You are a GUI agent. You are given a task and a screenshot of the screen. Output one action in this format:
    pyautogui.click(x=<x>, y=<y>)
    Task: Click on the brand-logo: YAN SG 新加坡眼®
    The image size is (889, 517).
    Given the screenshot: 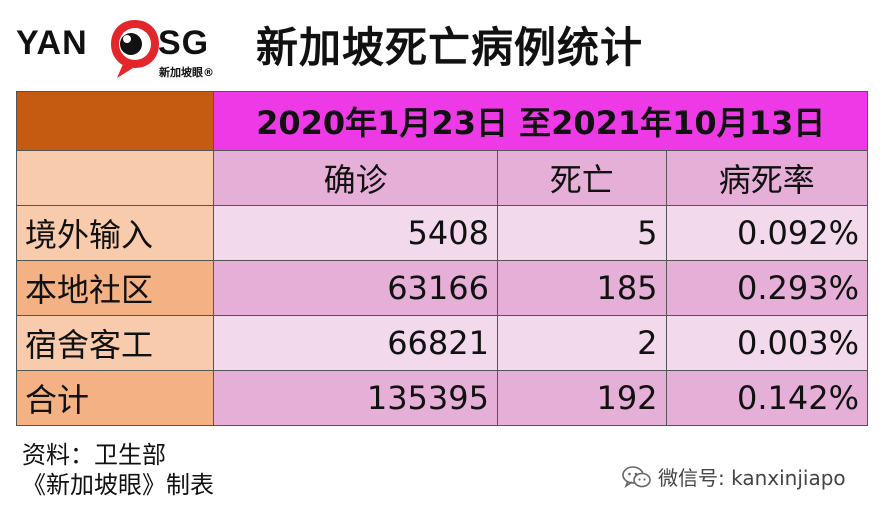 What is the action you would take?
    pyautogui.click(x=121, y=49)
    